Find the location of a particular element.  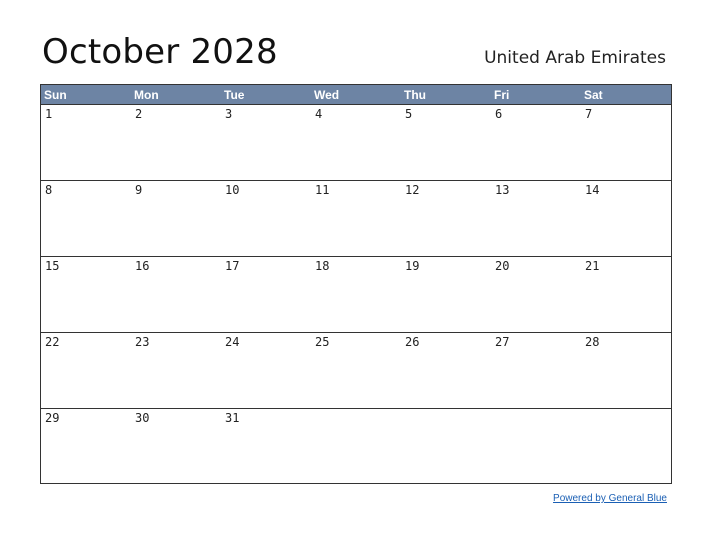

weekday-tue: Tue is located at coordinates (234, 95).